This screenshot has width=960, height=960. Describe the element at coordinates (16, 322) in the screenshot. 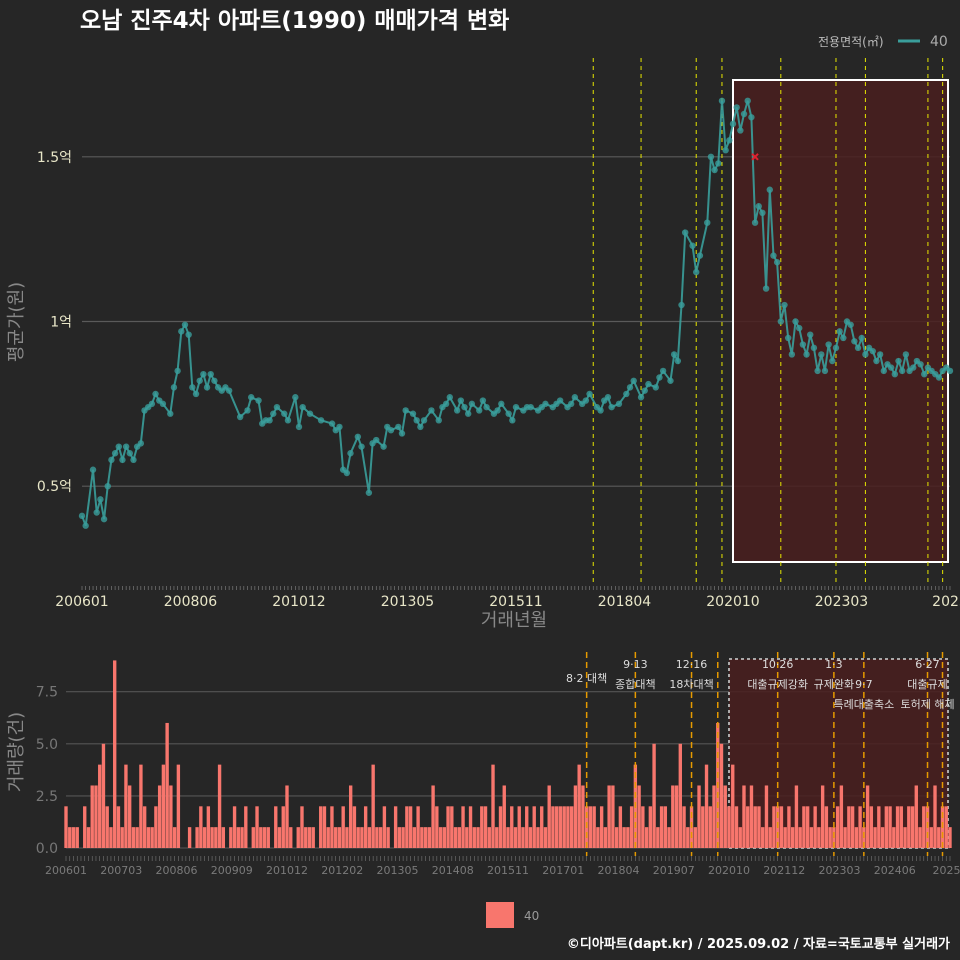

I see `y-axis-title-price: 평균가(원)` at that location.